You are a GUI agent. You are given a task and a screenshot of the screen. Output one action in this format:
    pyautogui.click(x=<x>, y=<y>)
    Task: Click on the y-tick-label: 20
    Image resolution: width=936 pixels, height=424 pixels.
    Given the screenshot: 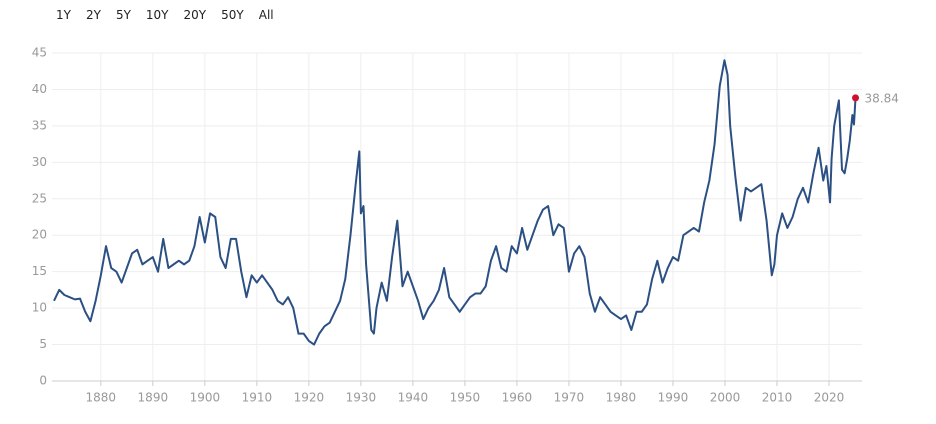 What is the action you would take?
    pyautogui.click(x=39, y=235)
    